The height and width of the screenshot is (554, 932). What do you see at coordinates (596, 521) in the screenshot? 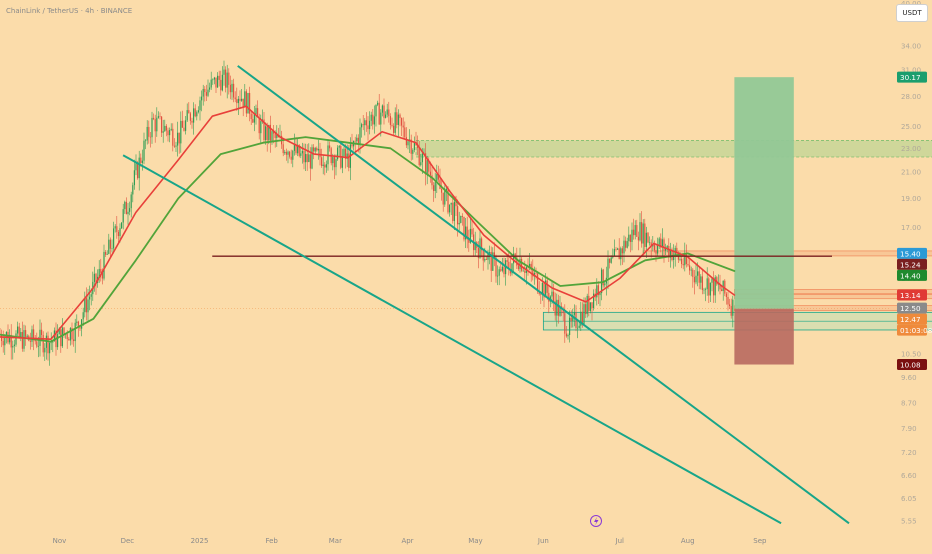
I see `lightning-icon` at bounding box center [596, 521].